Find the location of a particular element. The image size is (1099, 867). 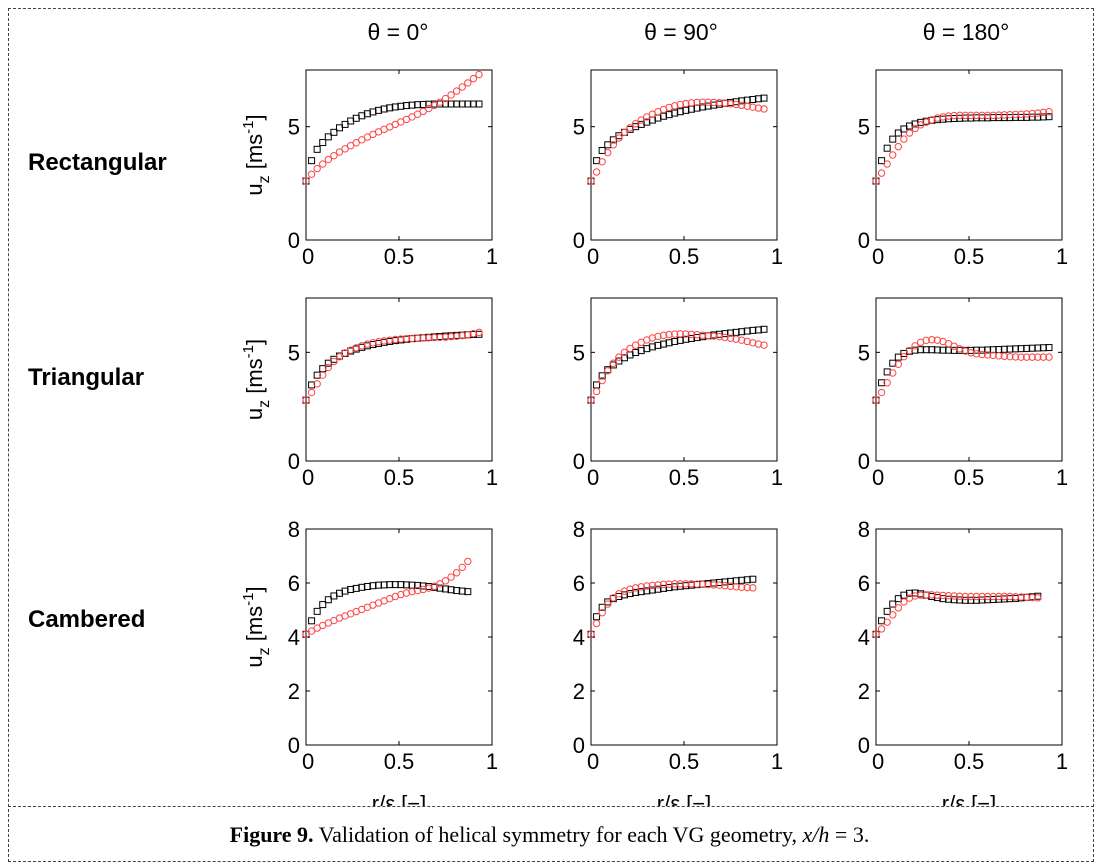

x-axis-label: r/ε [−] is located at coordinates (399, 798).